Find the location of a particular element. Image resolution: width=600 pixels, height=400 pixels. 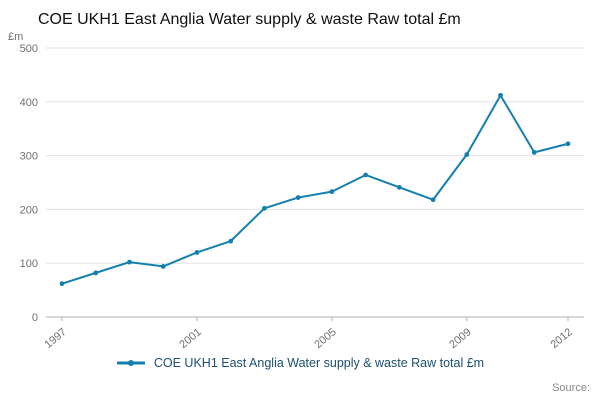

legend-dot is located at coordinates (130, 363).